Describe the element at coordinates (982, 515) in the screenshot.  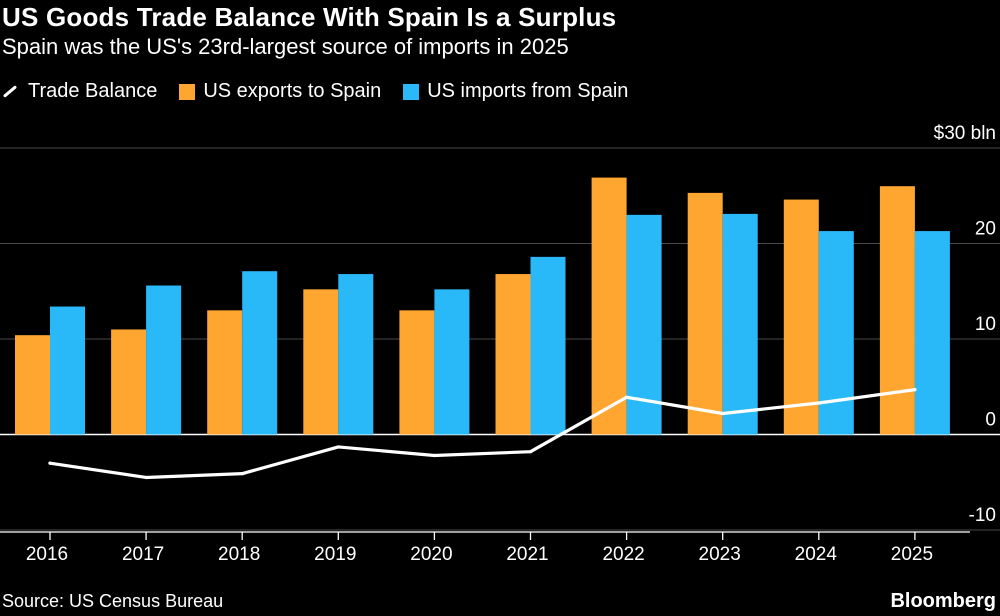
I see `y-tick-label: -10` at that location.